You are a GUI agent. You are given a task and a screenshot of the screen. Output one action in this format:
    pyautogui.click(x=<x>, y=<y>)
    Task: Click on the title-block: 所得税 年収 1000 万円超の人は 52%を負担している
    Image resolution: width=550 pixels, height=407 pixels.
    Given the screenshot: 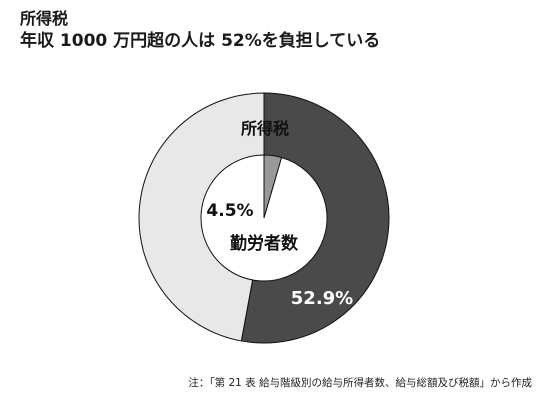 What is the action you would take?
    pyautogui.click(x=200, y=30)
    